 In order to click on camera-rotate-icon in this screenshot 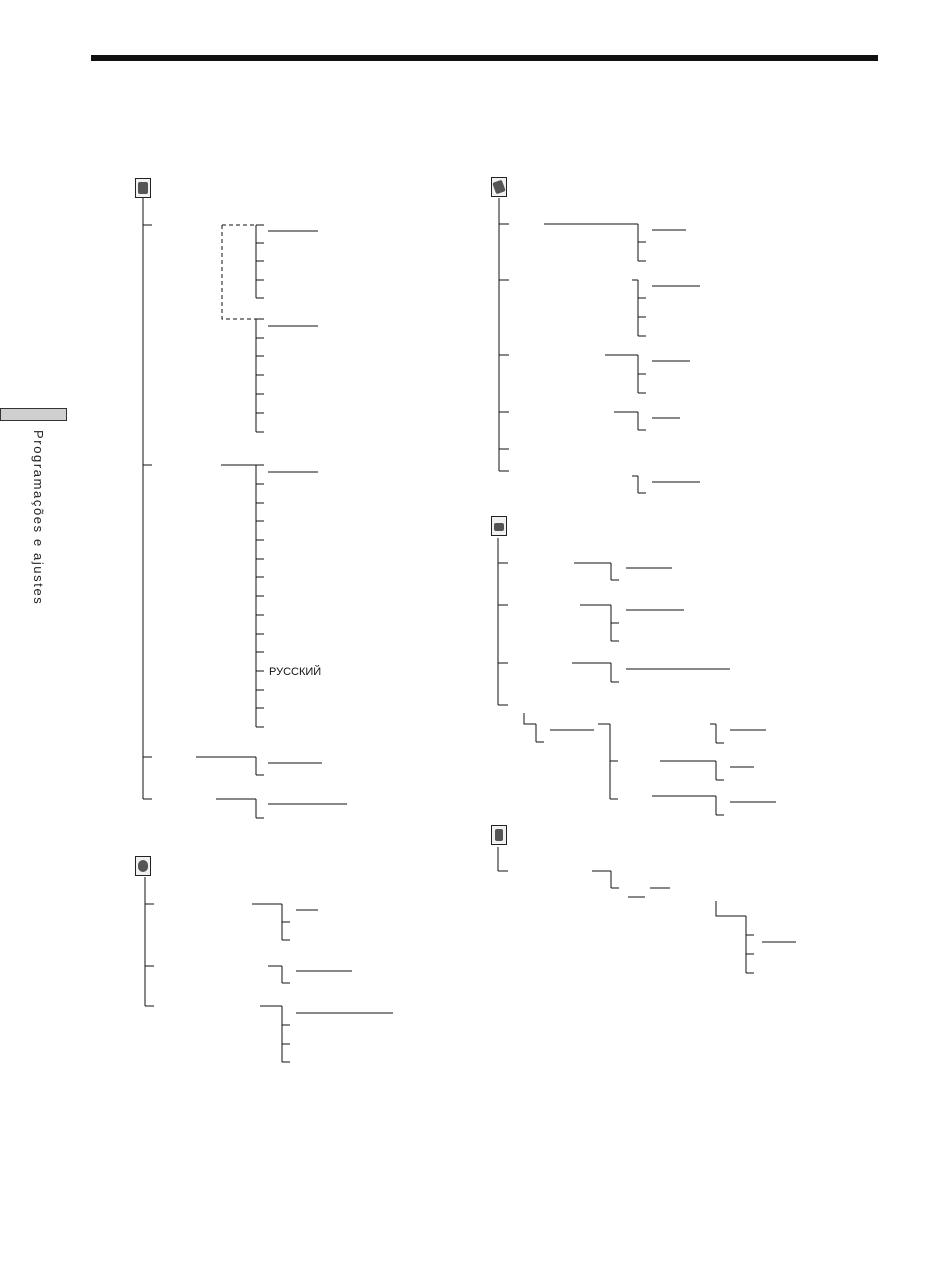, I will do `click(143, 866)`.